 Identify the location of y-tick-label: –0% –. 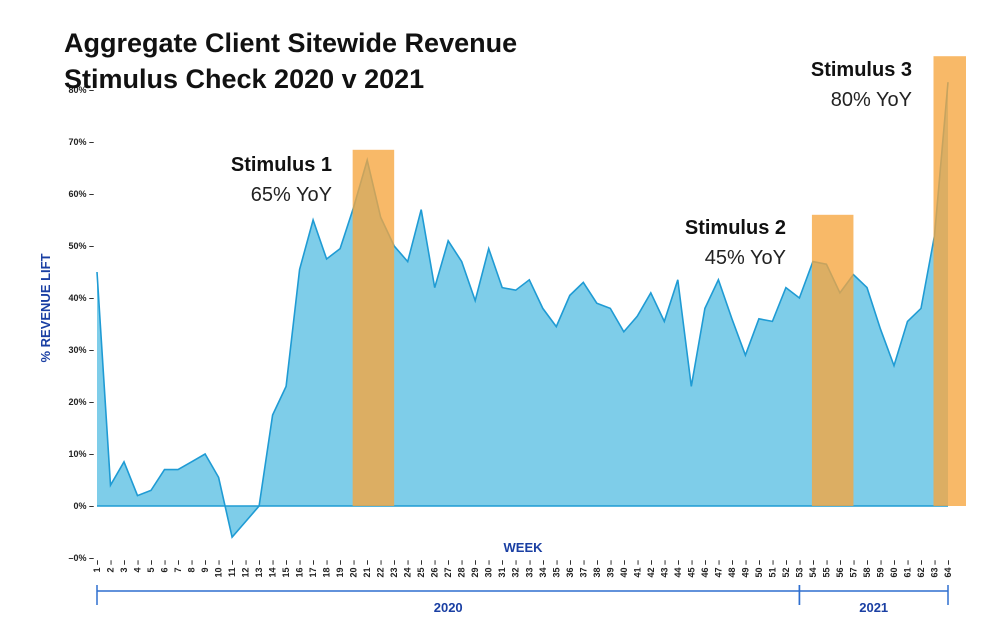
(81, 558).